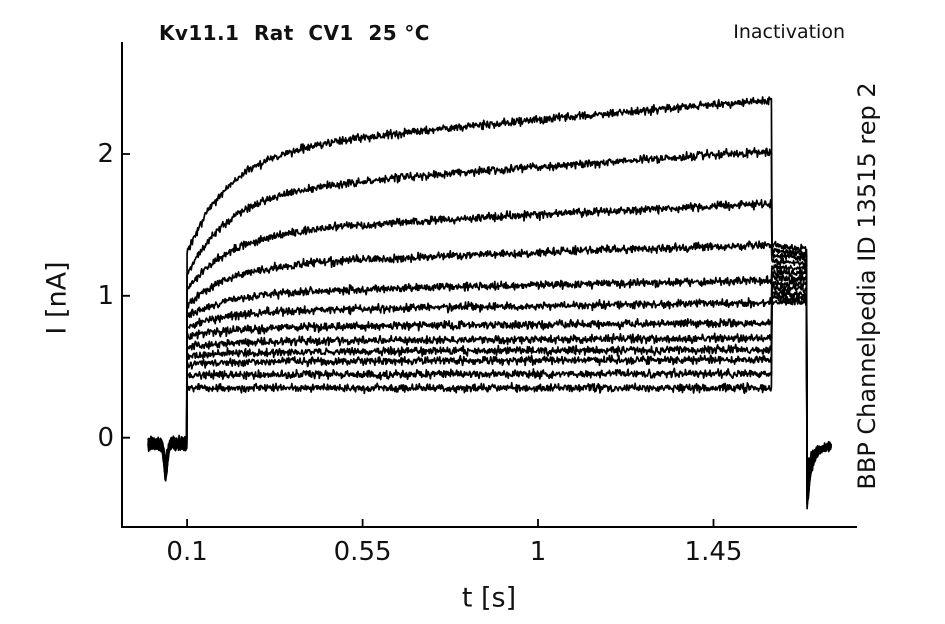 This screenshot has width=945, height=624. I want to click on x-tick-label-1: 1, so click(538, 552).